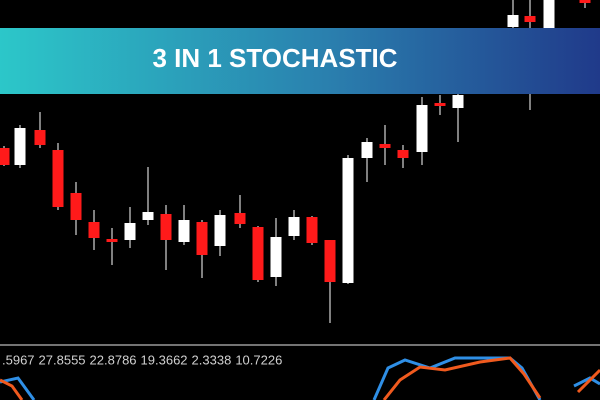 This screenshot has width=600, height=400. Describe the element at coordinates (113, 359) in the screenshot. I see `indicator-value: 22.8786` at that location.